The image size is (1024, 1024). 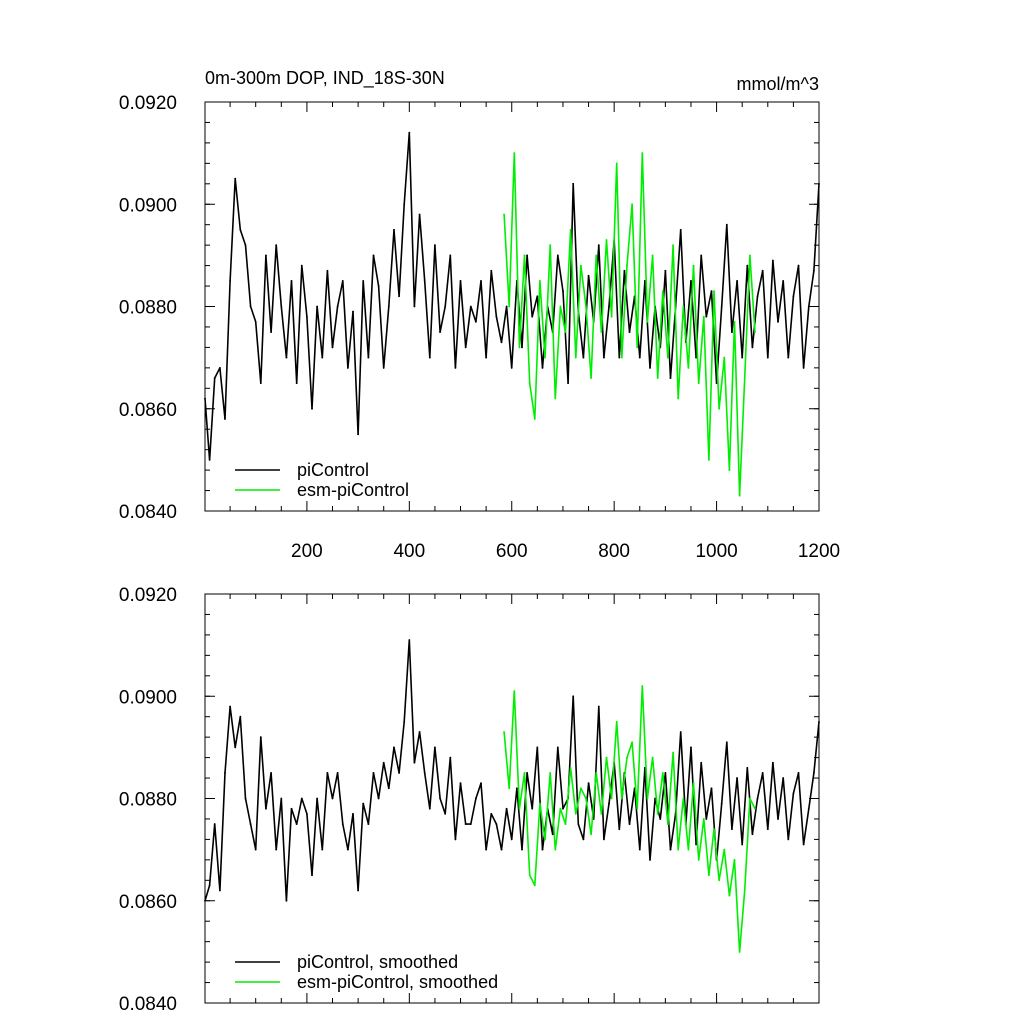 What do you see at coordinates (614, 551) in the screenshot?
I see `x-tick-label: 800` at bounding box center [614, 551].